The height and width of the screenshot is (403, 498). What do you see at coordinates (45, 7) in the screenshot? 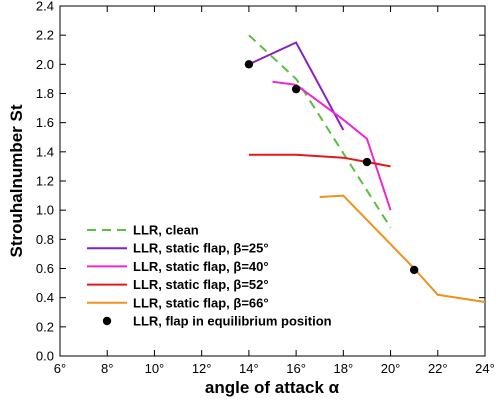
I see `y-tick-label: 2.4` at bounding box center [45, 7].